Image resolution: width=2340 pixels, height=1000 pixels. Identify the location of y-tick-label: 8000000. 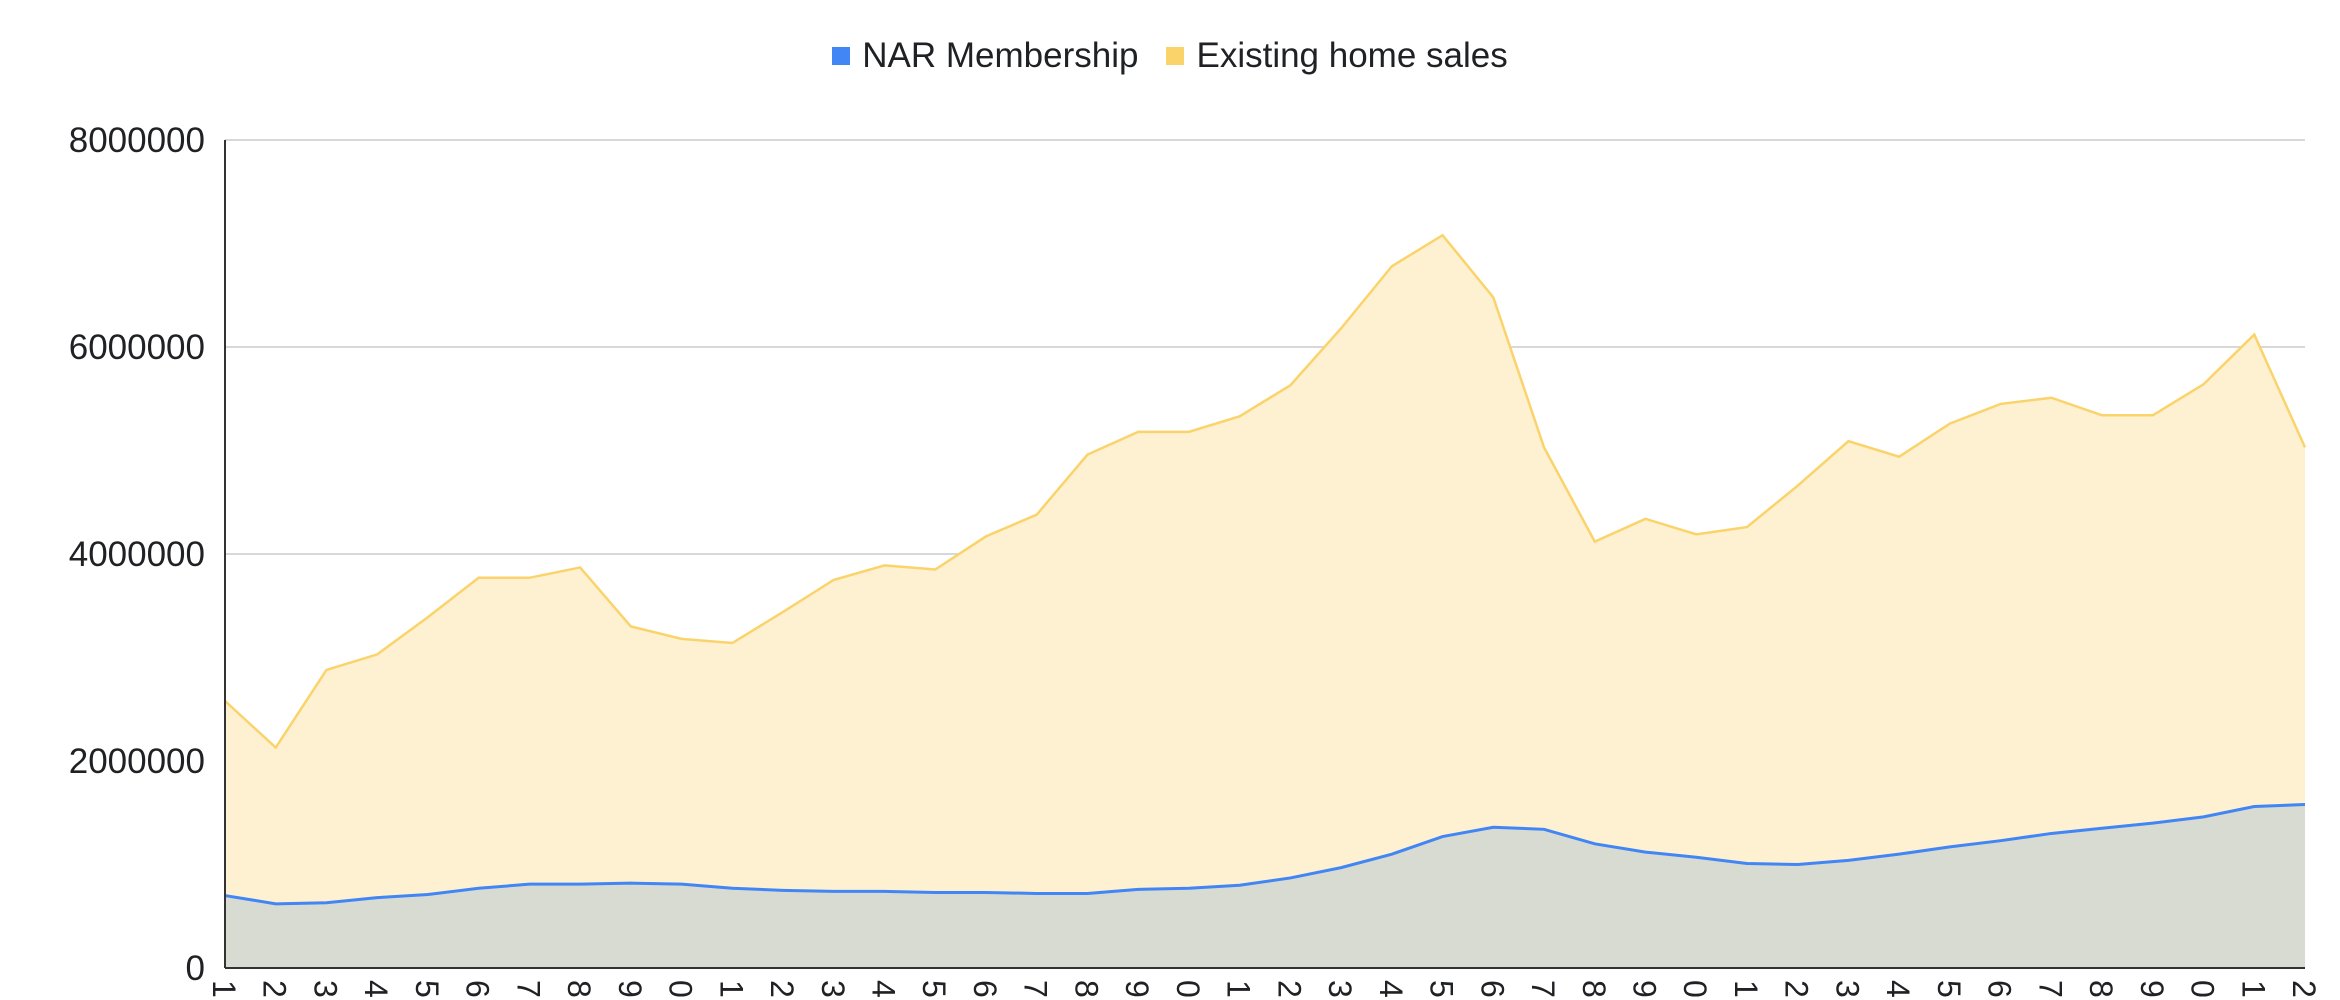
(137, 140).